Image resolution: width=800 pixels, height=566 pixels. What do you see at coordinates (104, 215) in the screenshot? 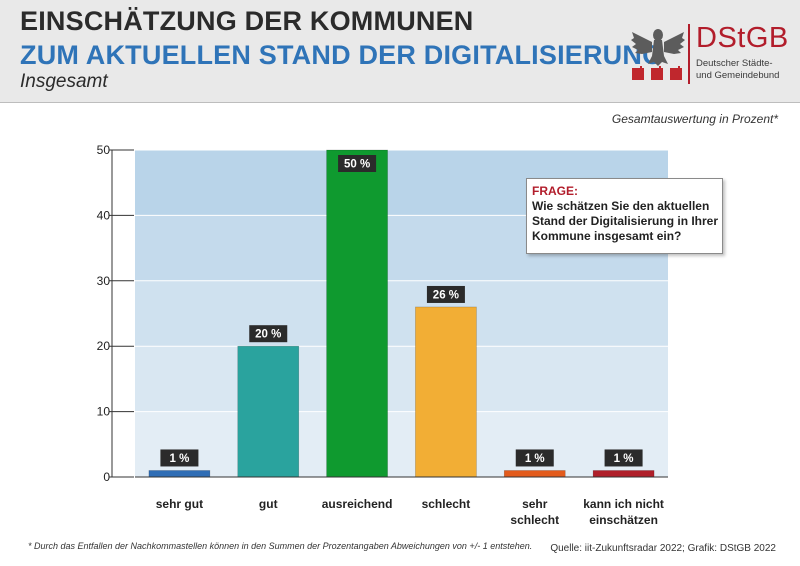
I see `y-tick-label: 40` at bounding box center [104, 215].